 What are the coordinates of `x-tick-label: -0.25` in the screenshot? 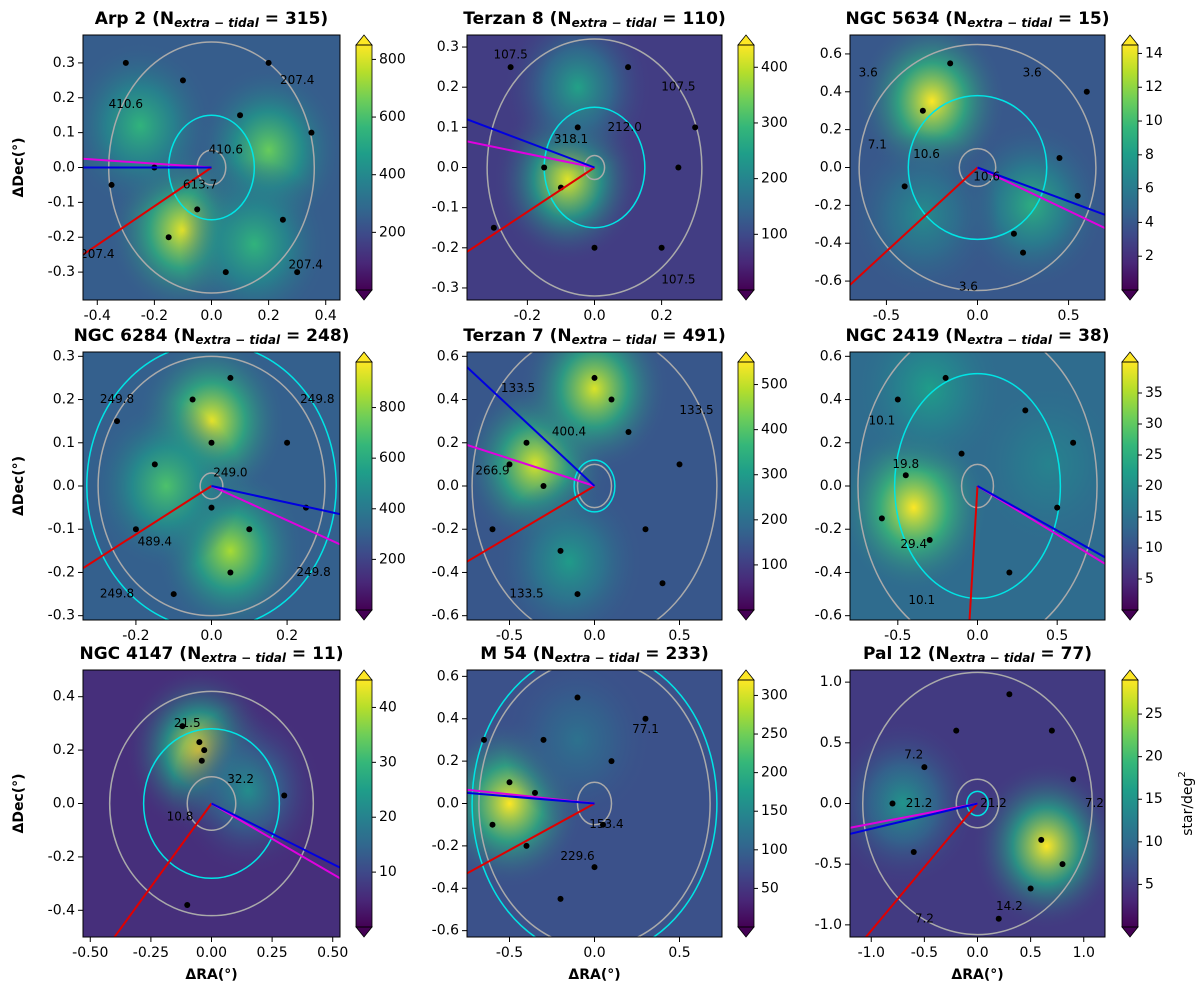 It's located at (151, 953).